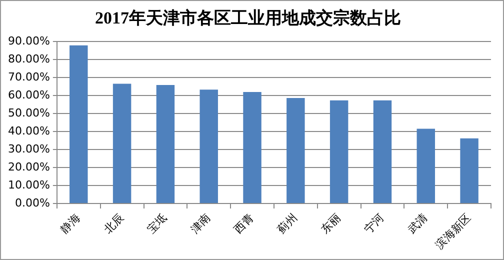 The height and width of the screenshot is (260, 504). What do you see at coordinates (29, 95) in the screenshot?
I see `y-tick-label: 60.00%` at bounding box center [29, 95].